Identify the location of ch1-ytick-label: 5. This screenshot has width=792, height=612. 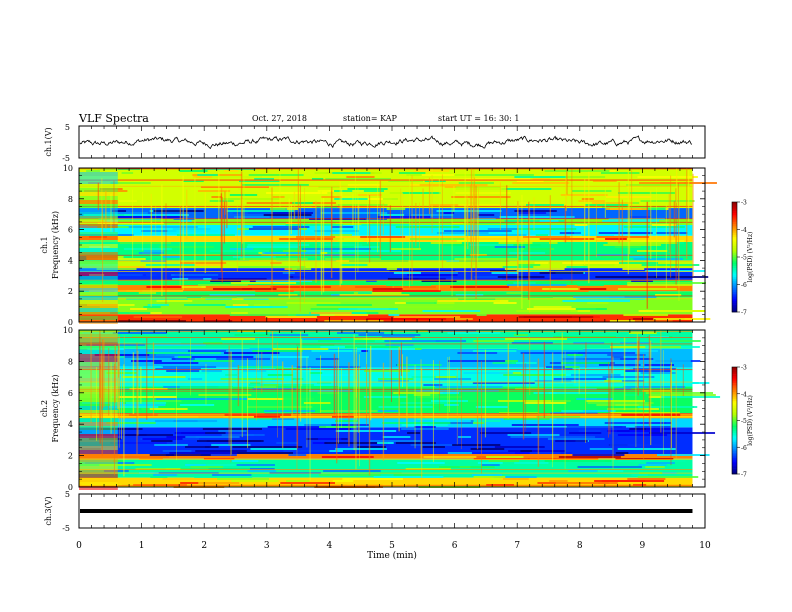
(67, 127).